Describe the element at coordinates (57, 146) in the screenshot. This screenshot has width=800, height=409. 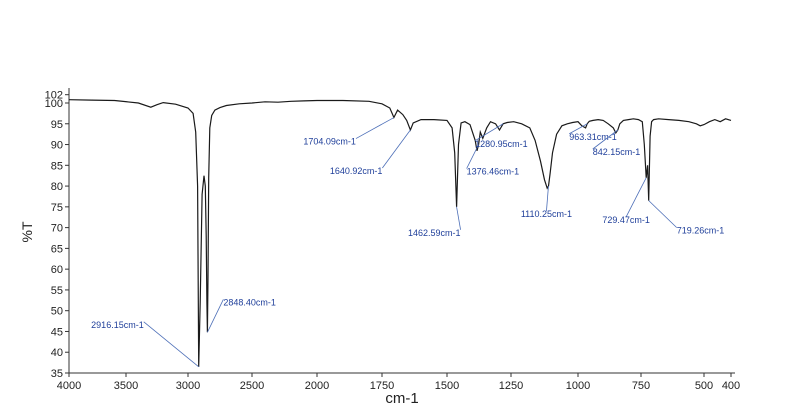
I see `y-tick-label: 90` at that location.